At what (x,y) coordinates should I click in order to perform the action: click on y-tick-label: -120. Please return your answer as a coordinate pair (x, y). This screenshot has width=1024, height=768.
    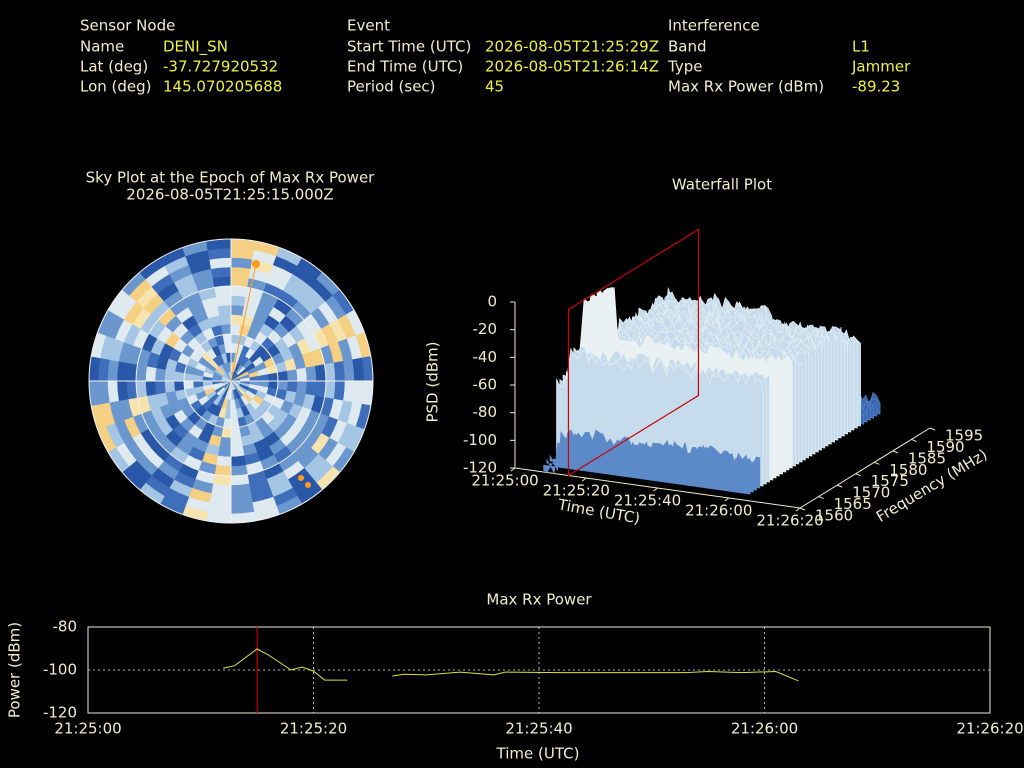
    Looking at the image, I should click on (60, 713).